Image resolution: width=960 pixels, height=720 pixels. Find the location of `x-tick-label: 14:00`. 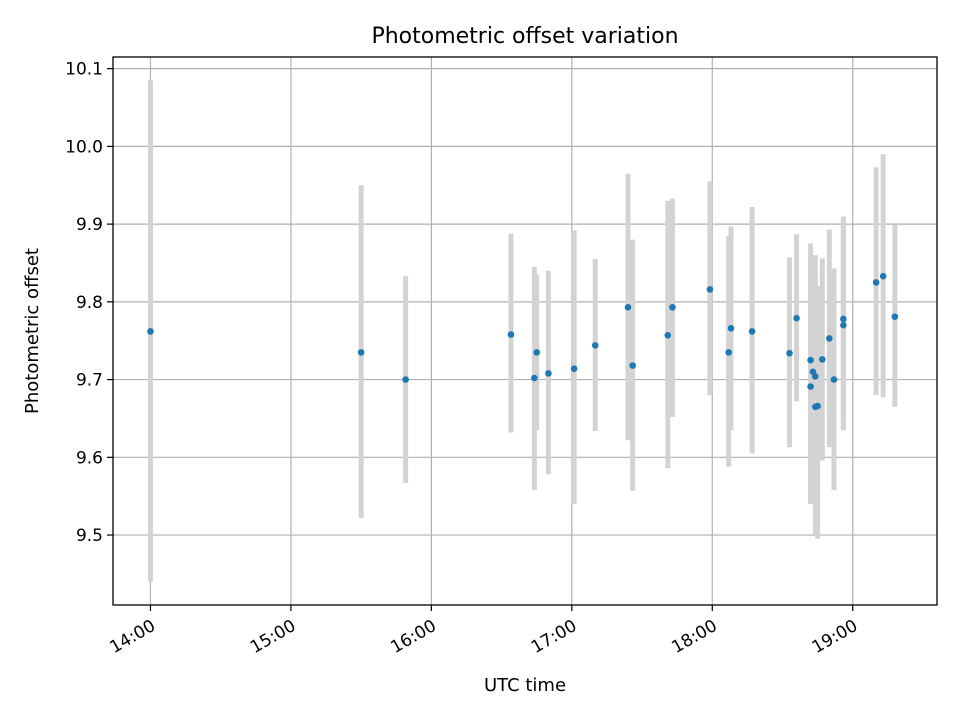

x-tick-label: 14:00 is located at coordinates (133, 637).